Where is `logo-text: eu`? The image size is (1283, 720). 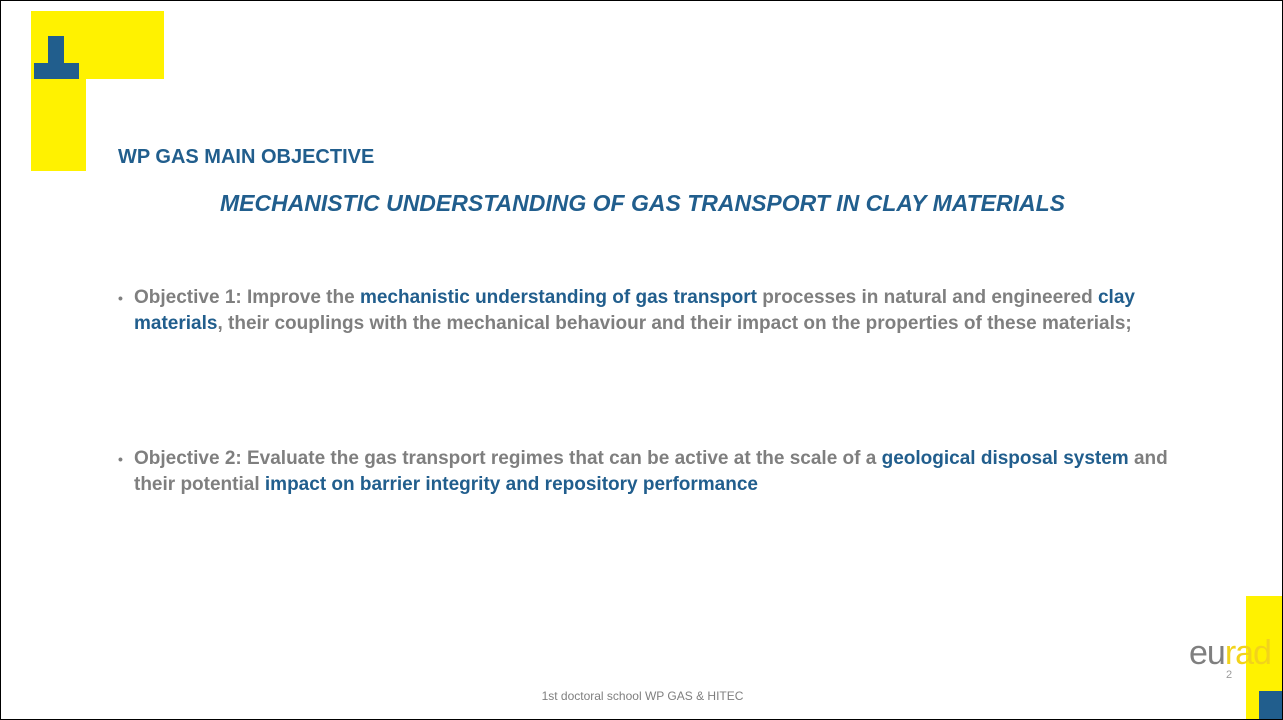 logo-text: eu is located at coordinates (1207, 653).